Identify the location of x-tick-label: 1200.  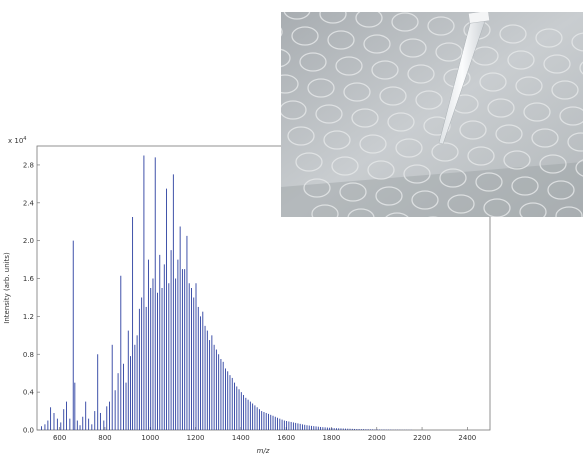
(196, 438).